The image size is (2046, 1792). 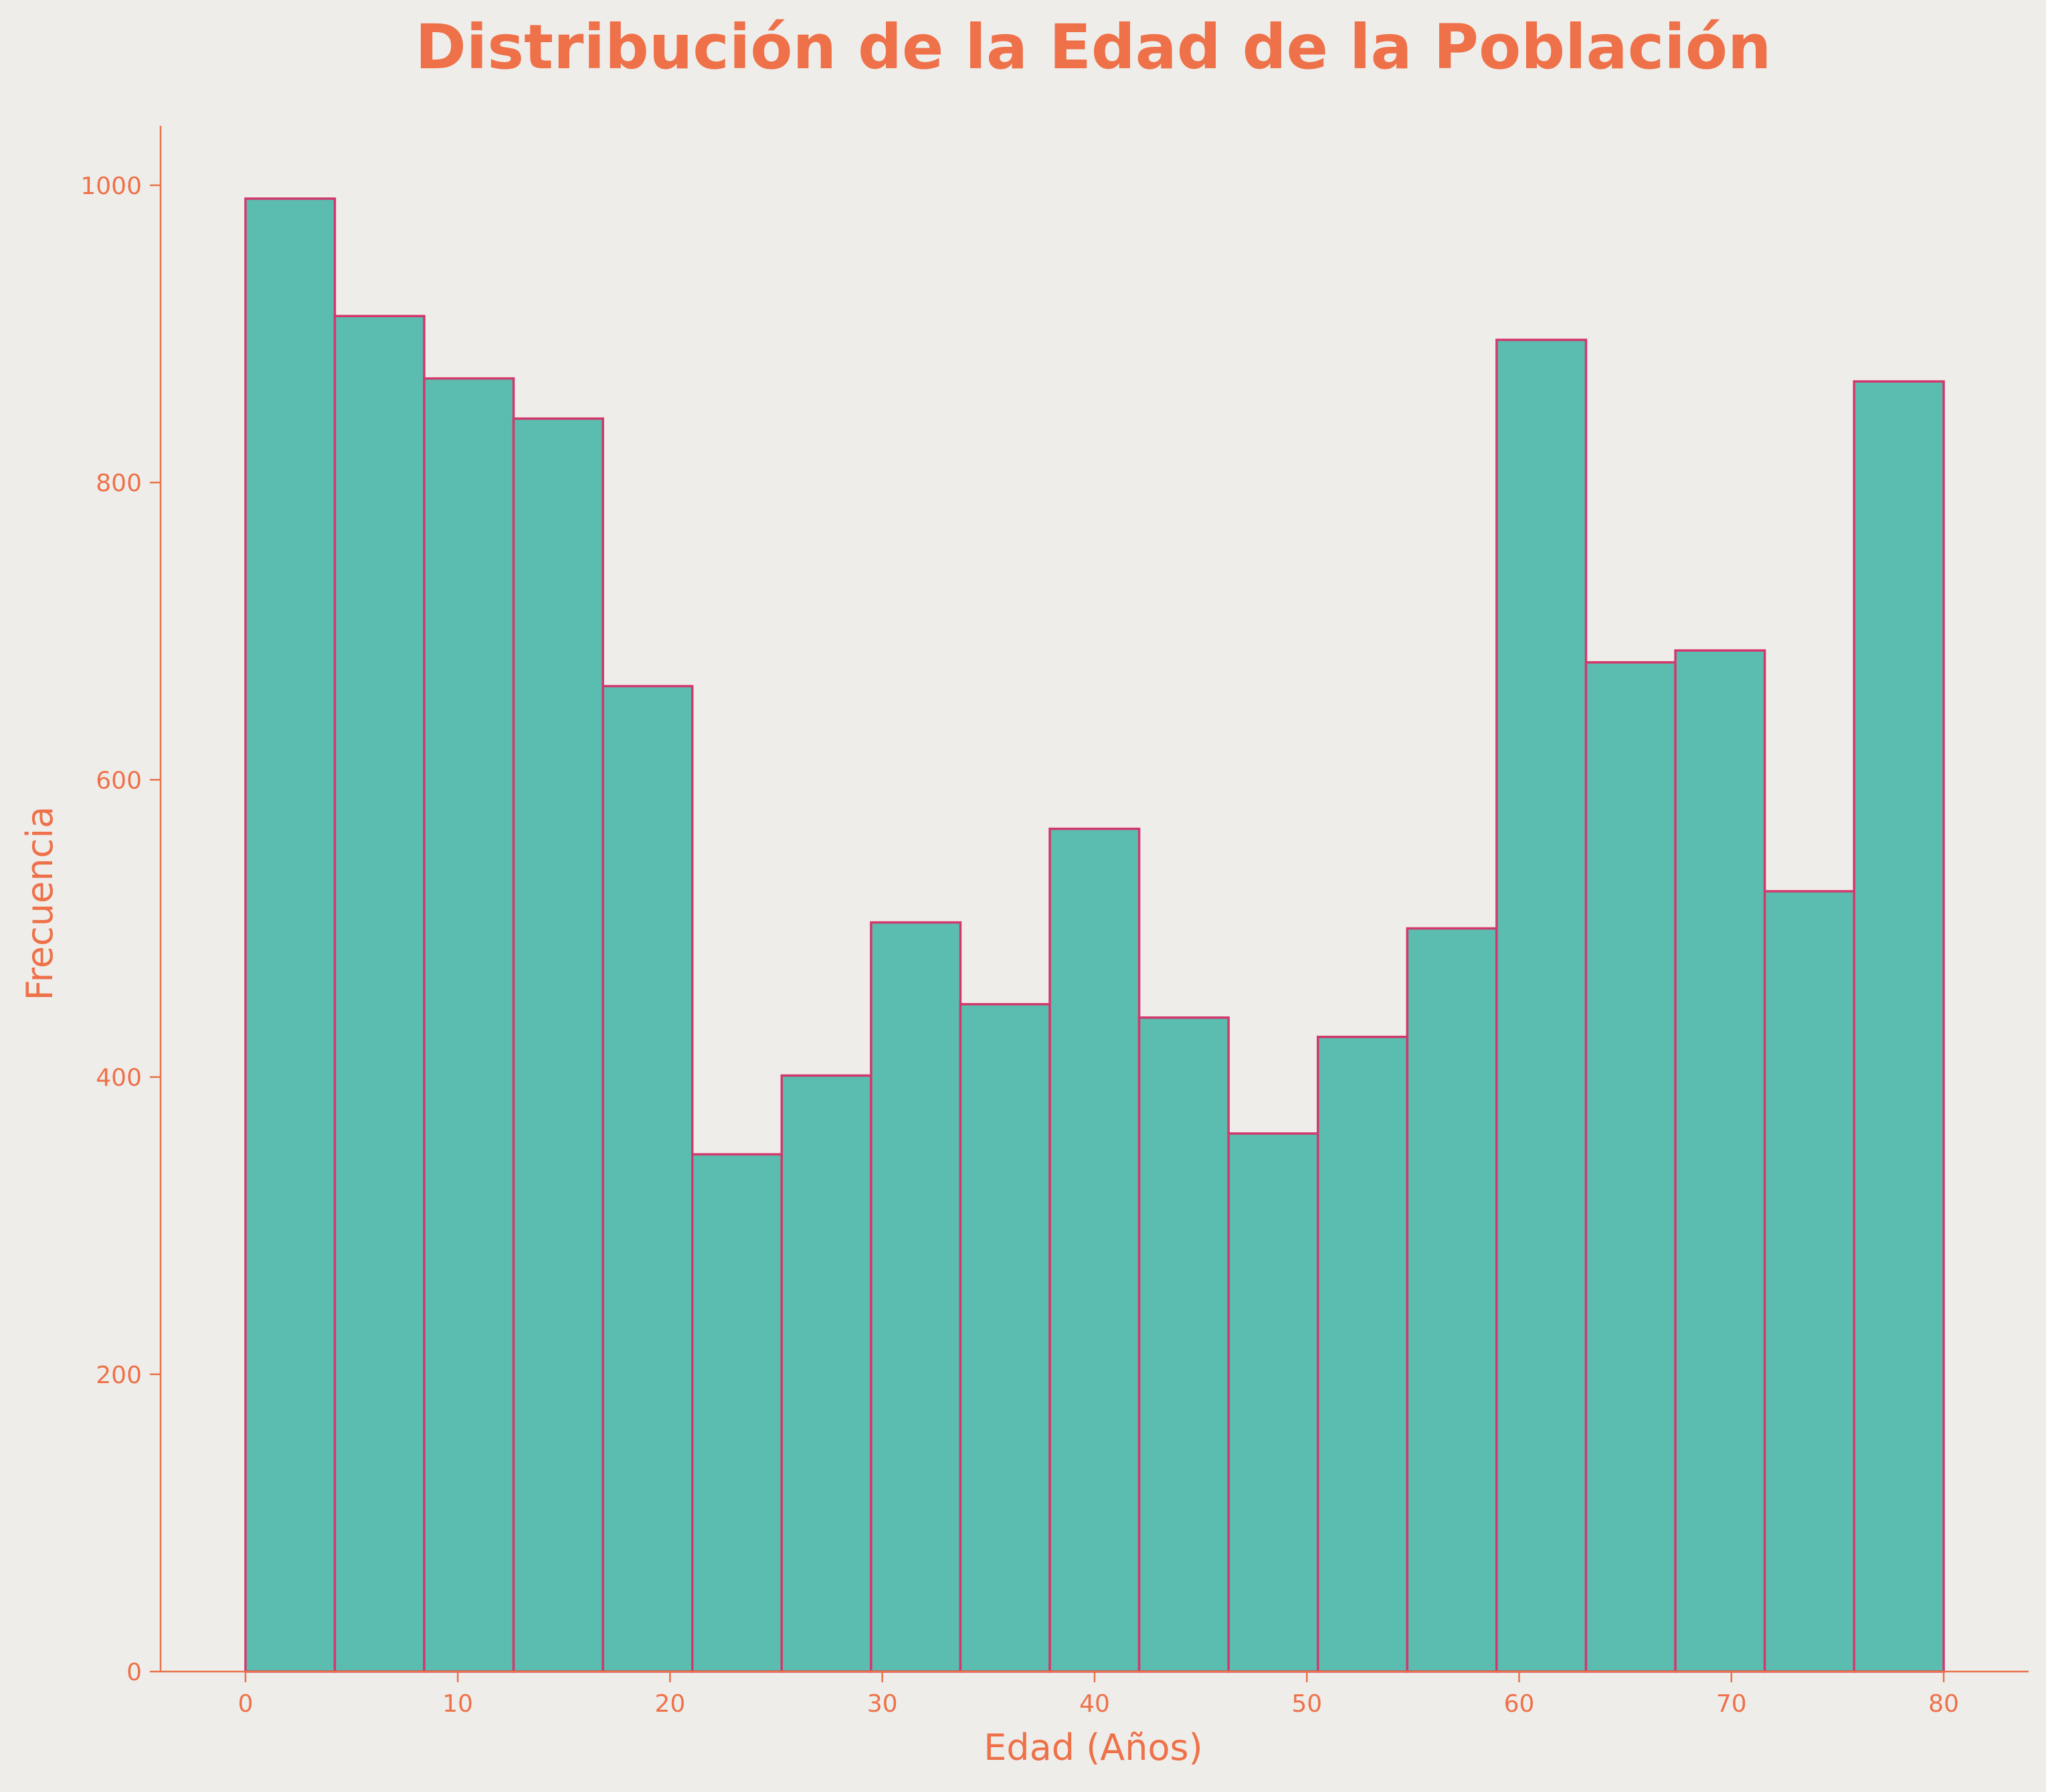 I want to click on x-tick-label: 80, so click(x=1943, y=1704).